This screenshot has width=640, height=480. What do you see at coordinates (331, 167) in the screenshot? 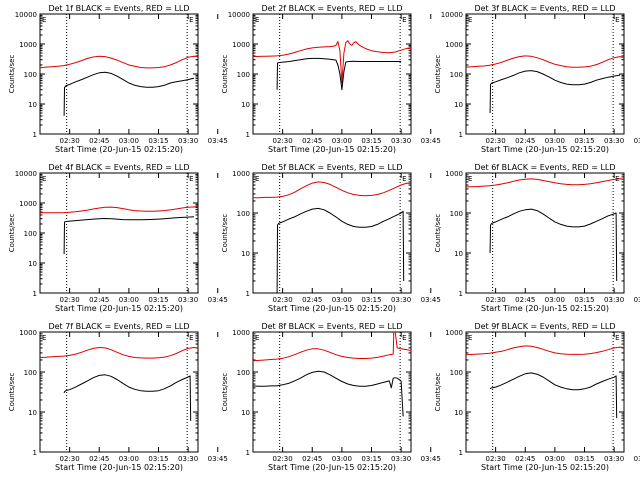
I see `chart-title: Det 5f BLACK = Events, RED = LLD` at bounding box center [331, 167].